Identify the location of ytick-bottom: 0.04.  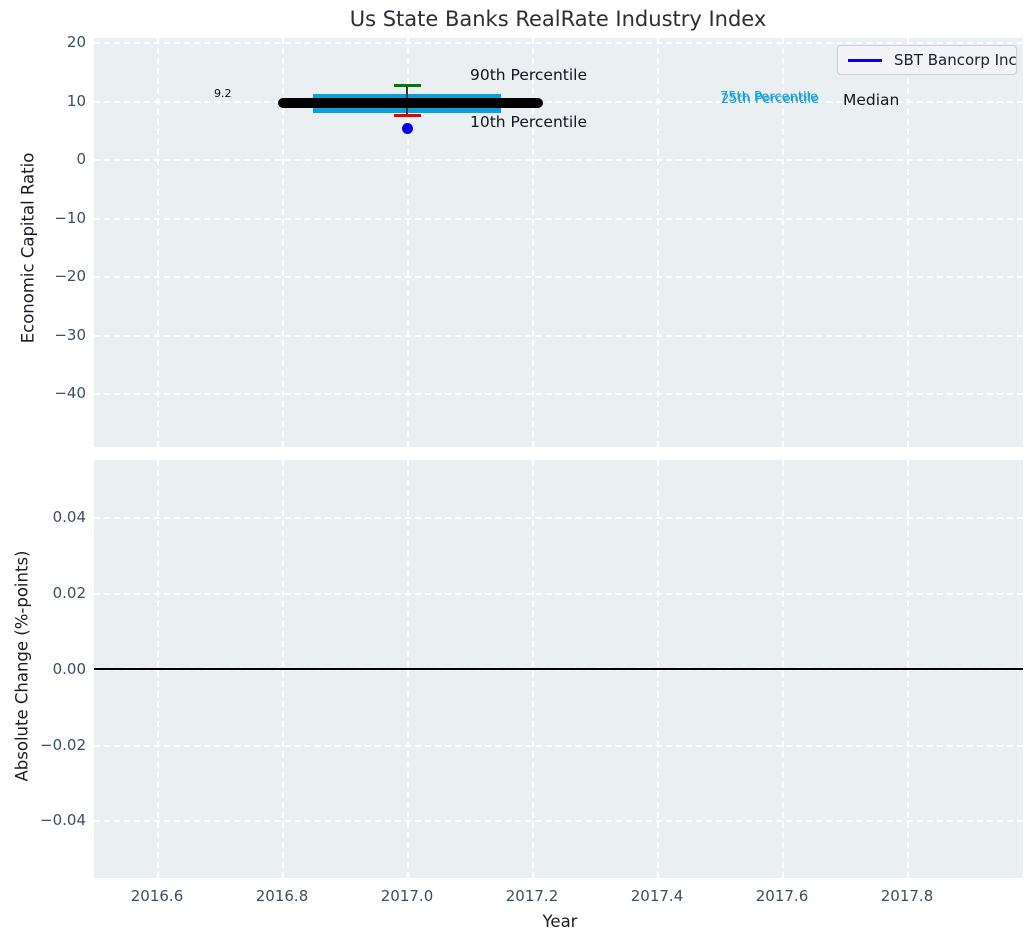
(69, 517).